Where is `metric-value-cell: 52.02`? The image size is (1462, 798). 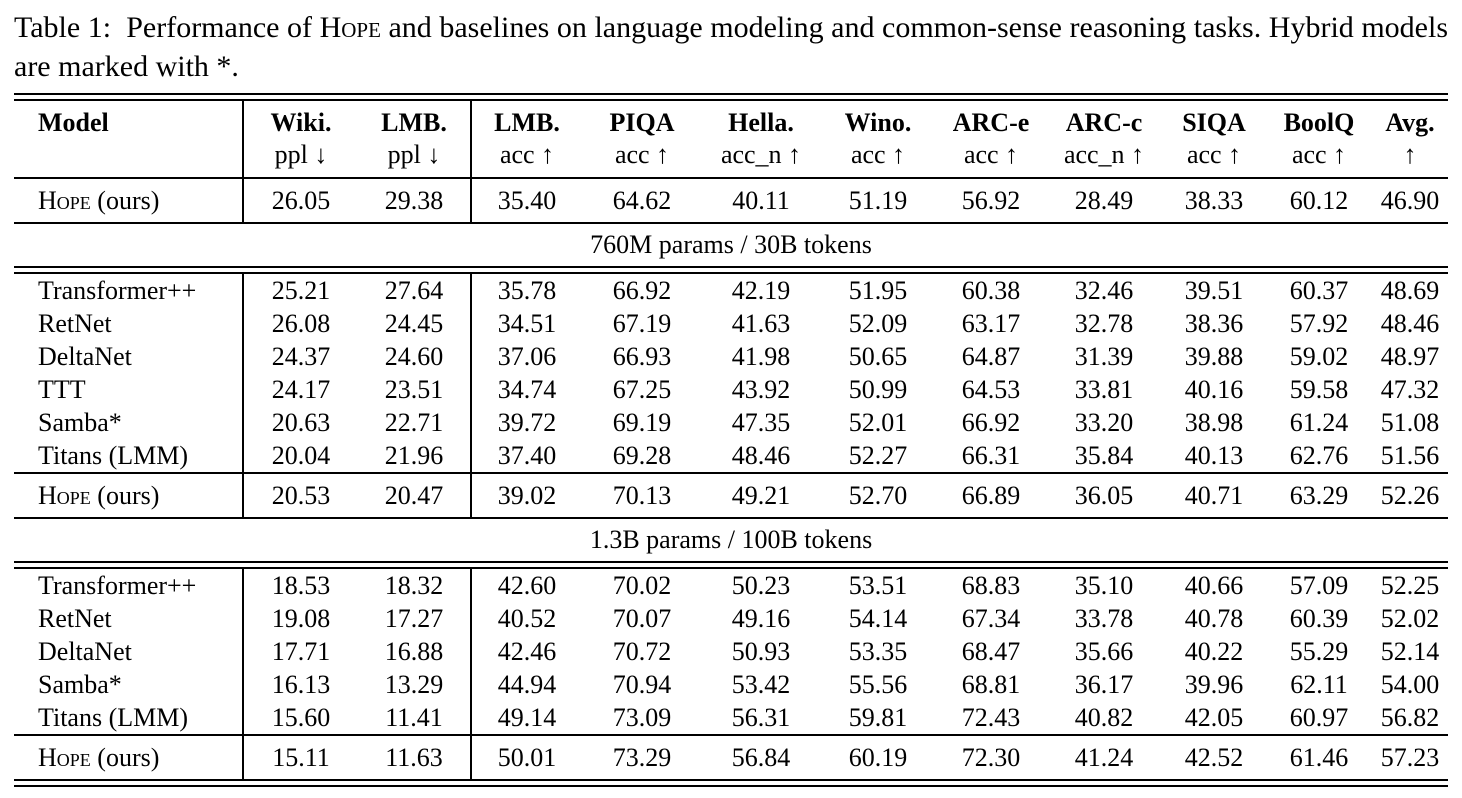
metric-value-cell: 52.02 is located at coordinates (1410, 618).